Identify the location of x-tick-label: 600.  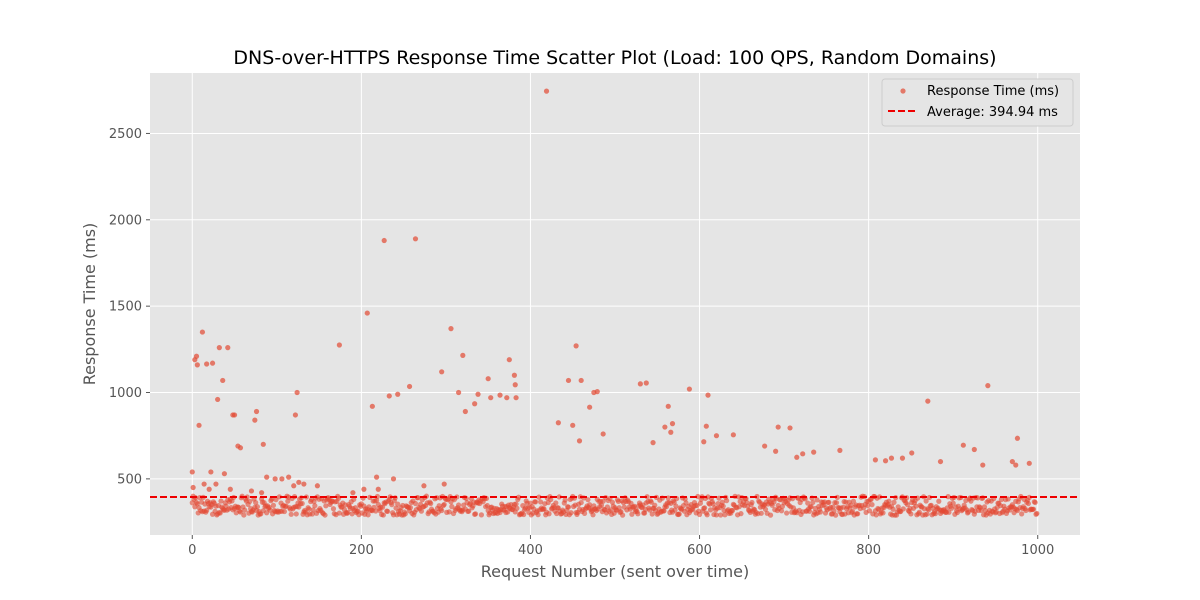
(699, 550).